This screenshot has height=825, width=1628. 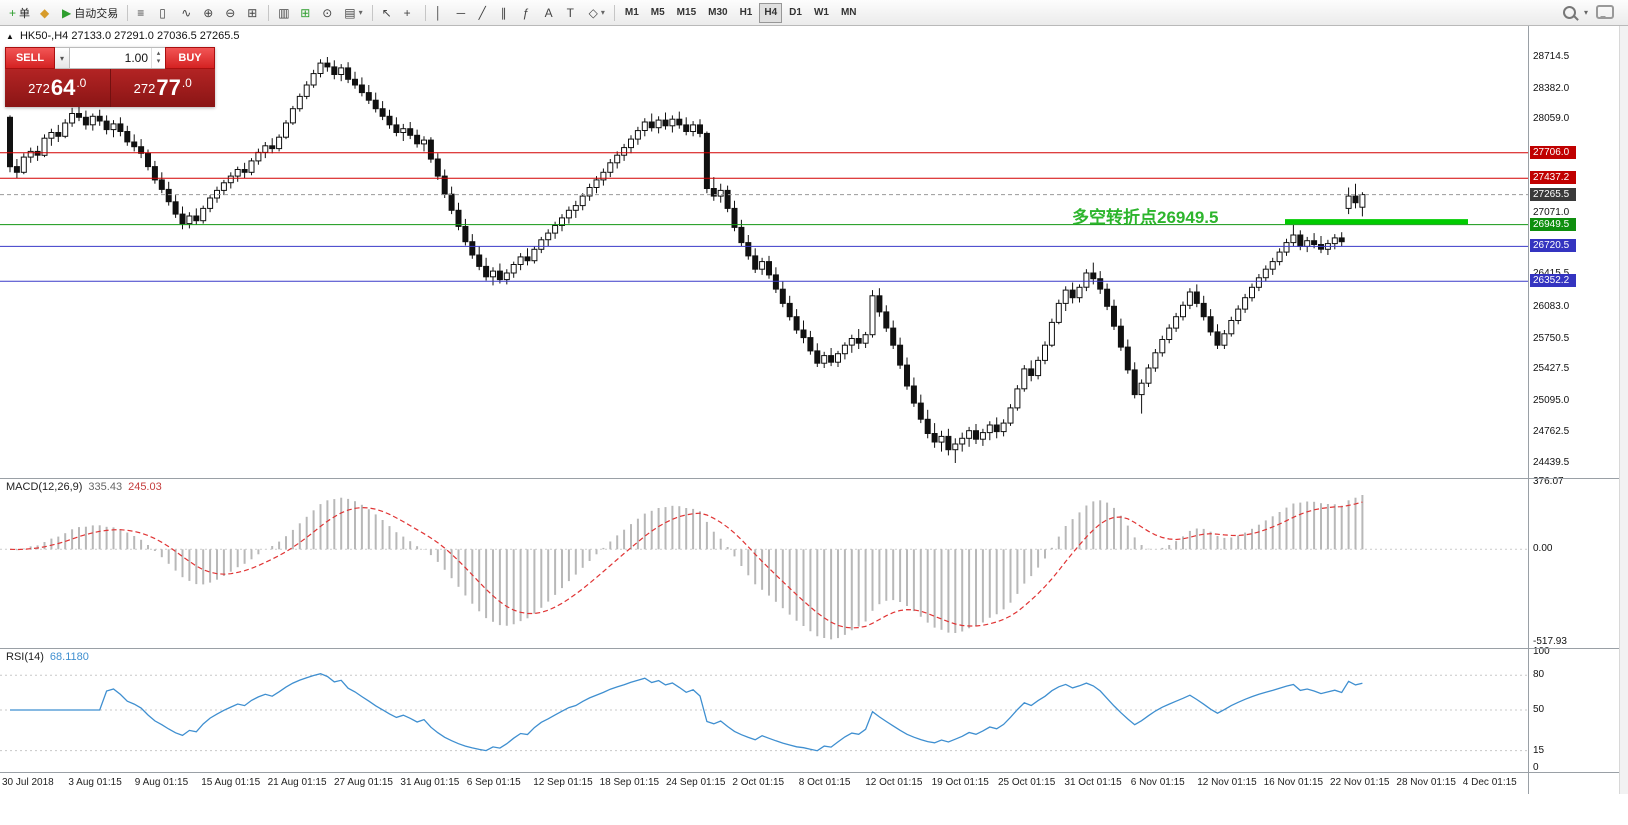 What do you see at coordinates (388, 13) in the screenshot?
I see `cursor-button: ↖` at bounding box center [388, 13].